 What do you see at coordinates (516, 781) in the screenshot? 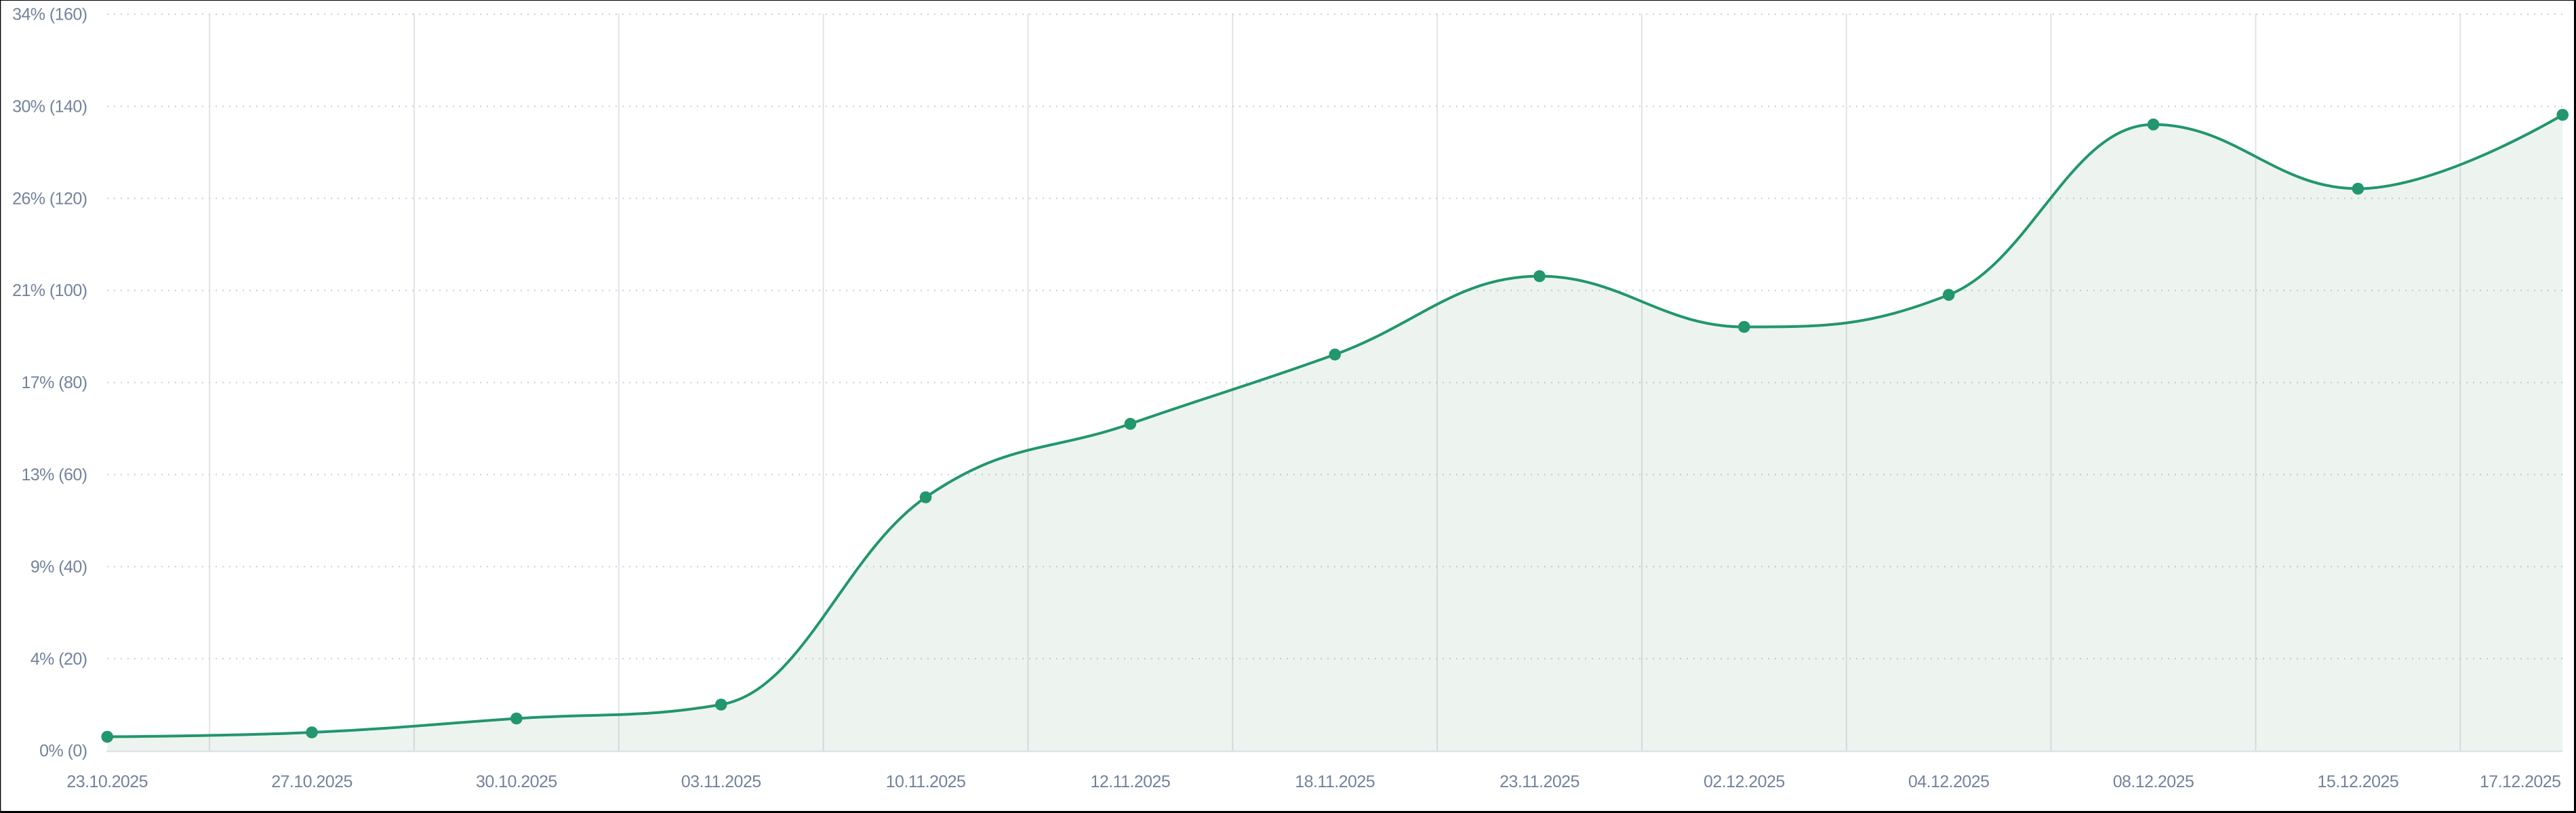
I see `svg-text: 30.10.2025` at bounding box center [516, 781].